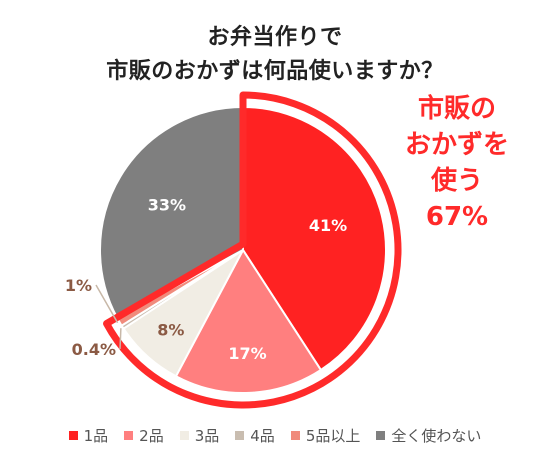 The width and height of the screenshot is (550, 467). I want to click on callout-percent: 67%, so click(457, 217).